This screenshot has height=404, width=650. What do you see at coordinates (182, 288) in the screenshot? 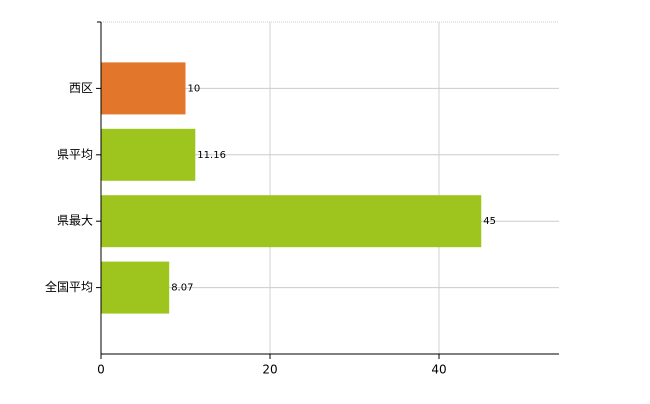
I see `value-label: 8.07` at bounding box center [182, 288].